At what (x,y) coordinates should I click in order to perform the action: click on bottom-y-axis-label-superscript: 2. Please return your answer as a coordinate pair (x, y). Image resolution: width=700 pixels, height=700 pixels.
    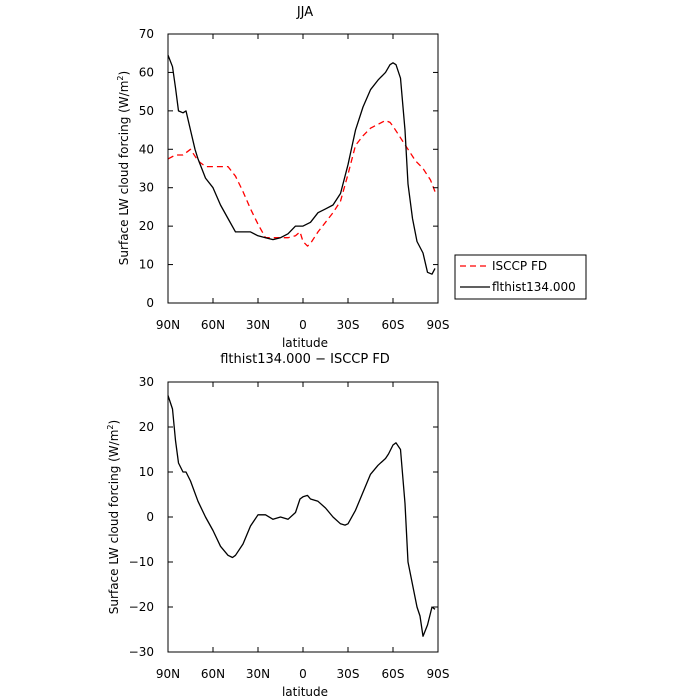
    Looking at the image, I should click on (110, 427).